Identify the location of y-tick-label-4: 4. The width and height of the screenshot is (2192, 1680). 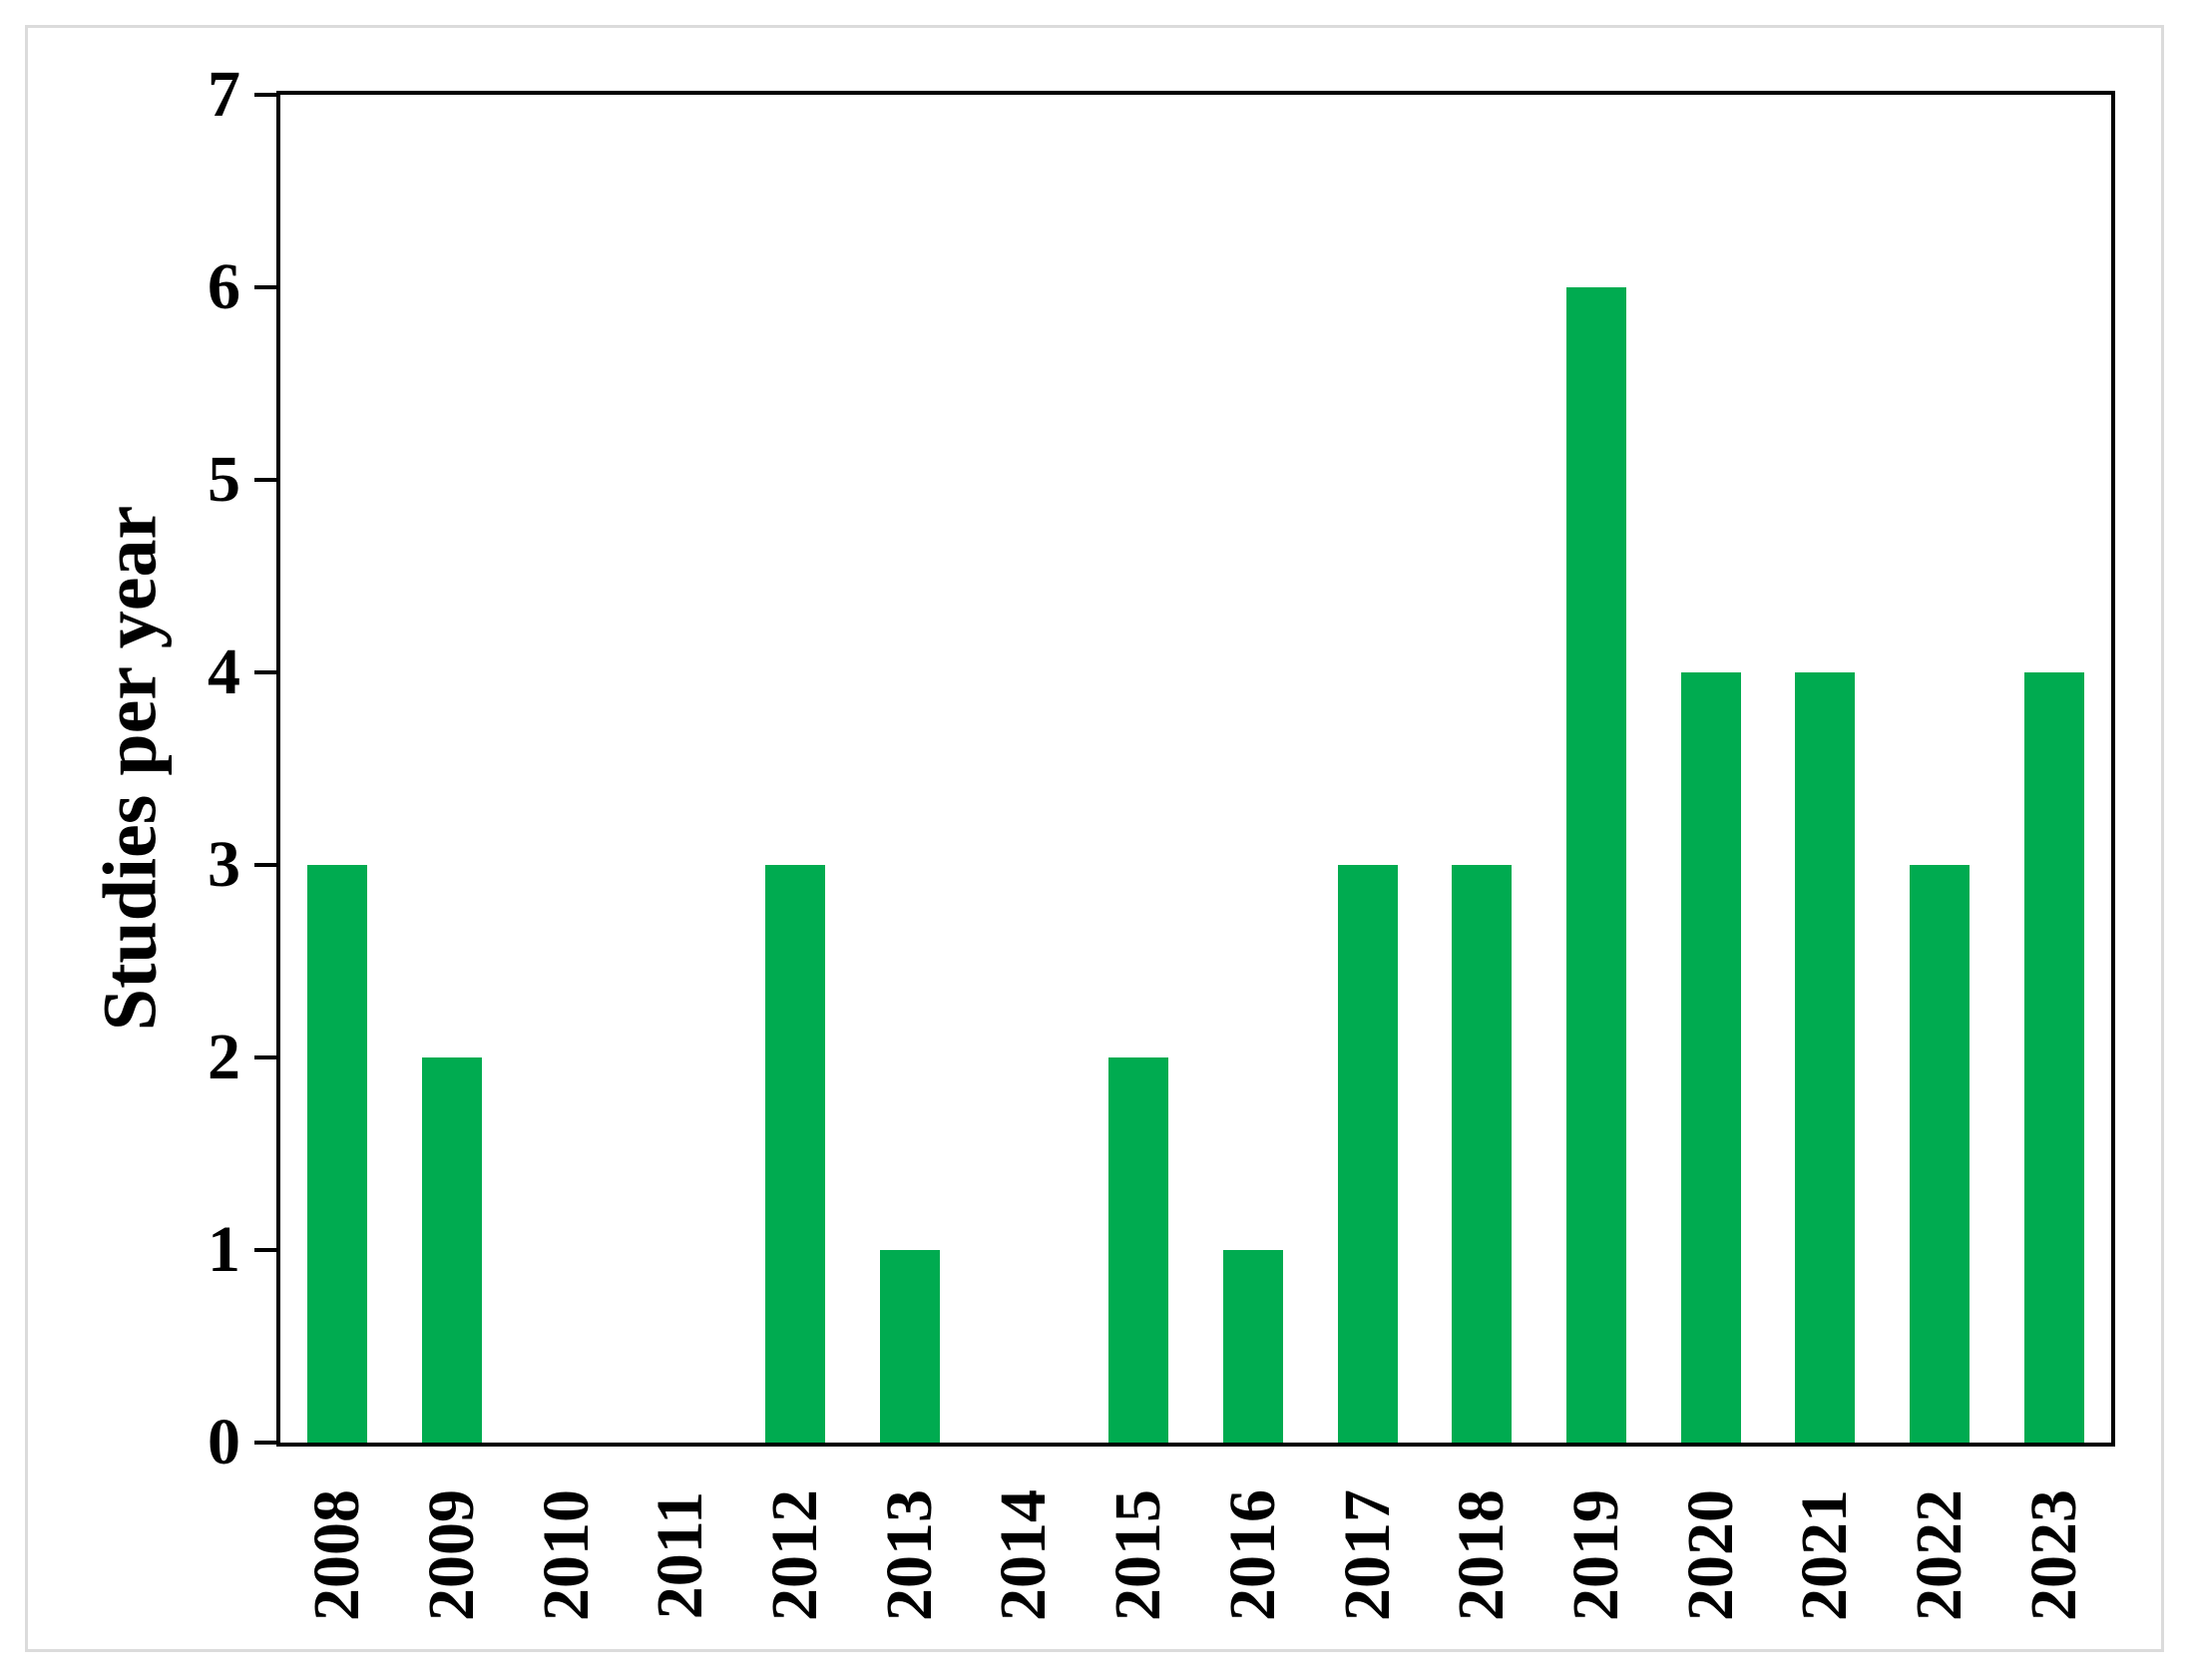
(224, 671).